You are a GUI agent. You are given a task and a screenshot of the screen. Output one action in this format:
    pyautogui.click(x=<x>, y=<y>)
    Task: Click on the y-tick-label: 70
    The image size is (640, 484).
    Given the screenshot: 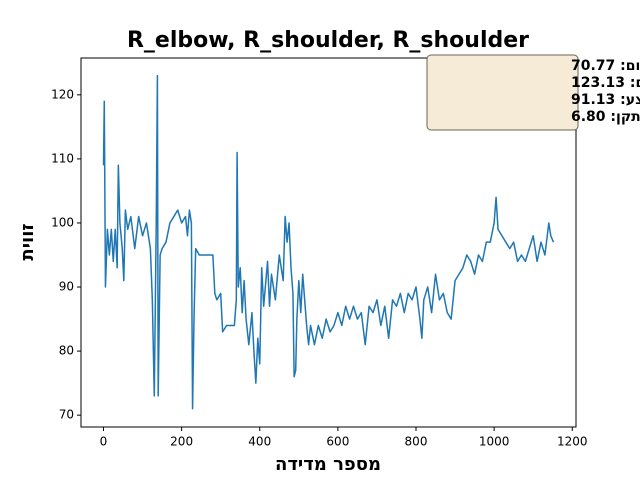 What is the action you would take?
    pyautogui.click(x=66, y=415)
    